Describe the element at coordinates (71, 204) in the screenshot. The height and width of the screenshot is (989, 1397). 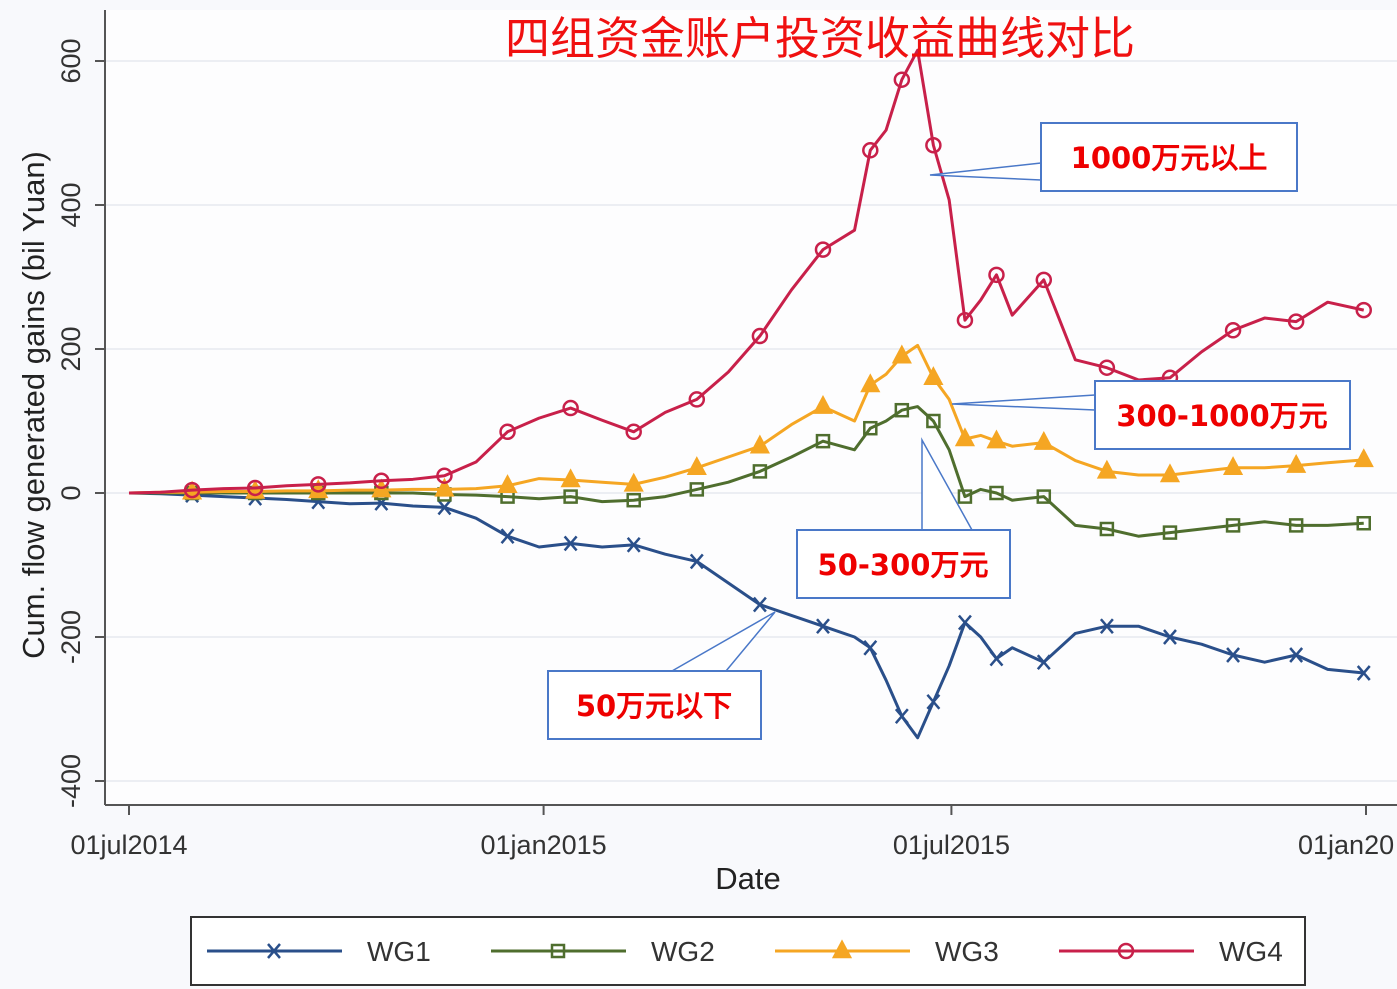
I see `y-tick-label: 400` at that location.